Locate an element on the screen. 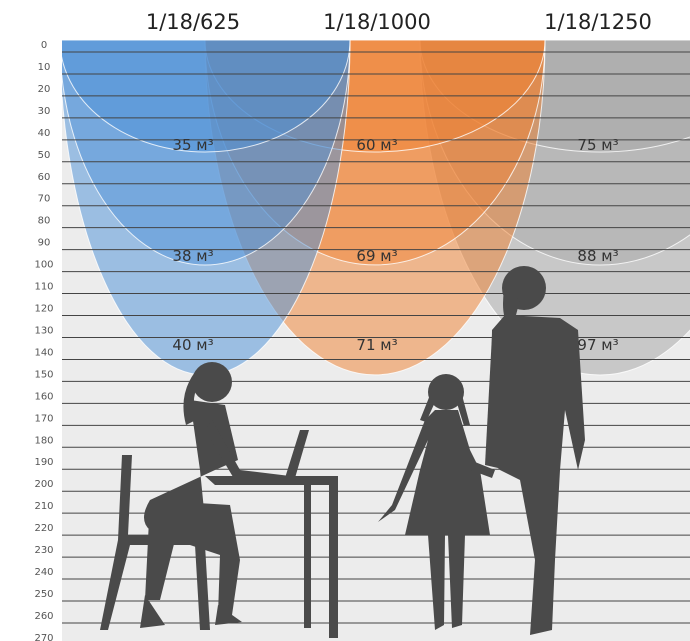 This screenshot has width=690, height=641. volume-label: 69 м³ is located at coordinates (376, 256).